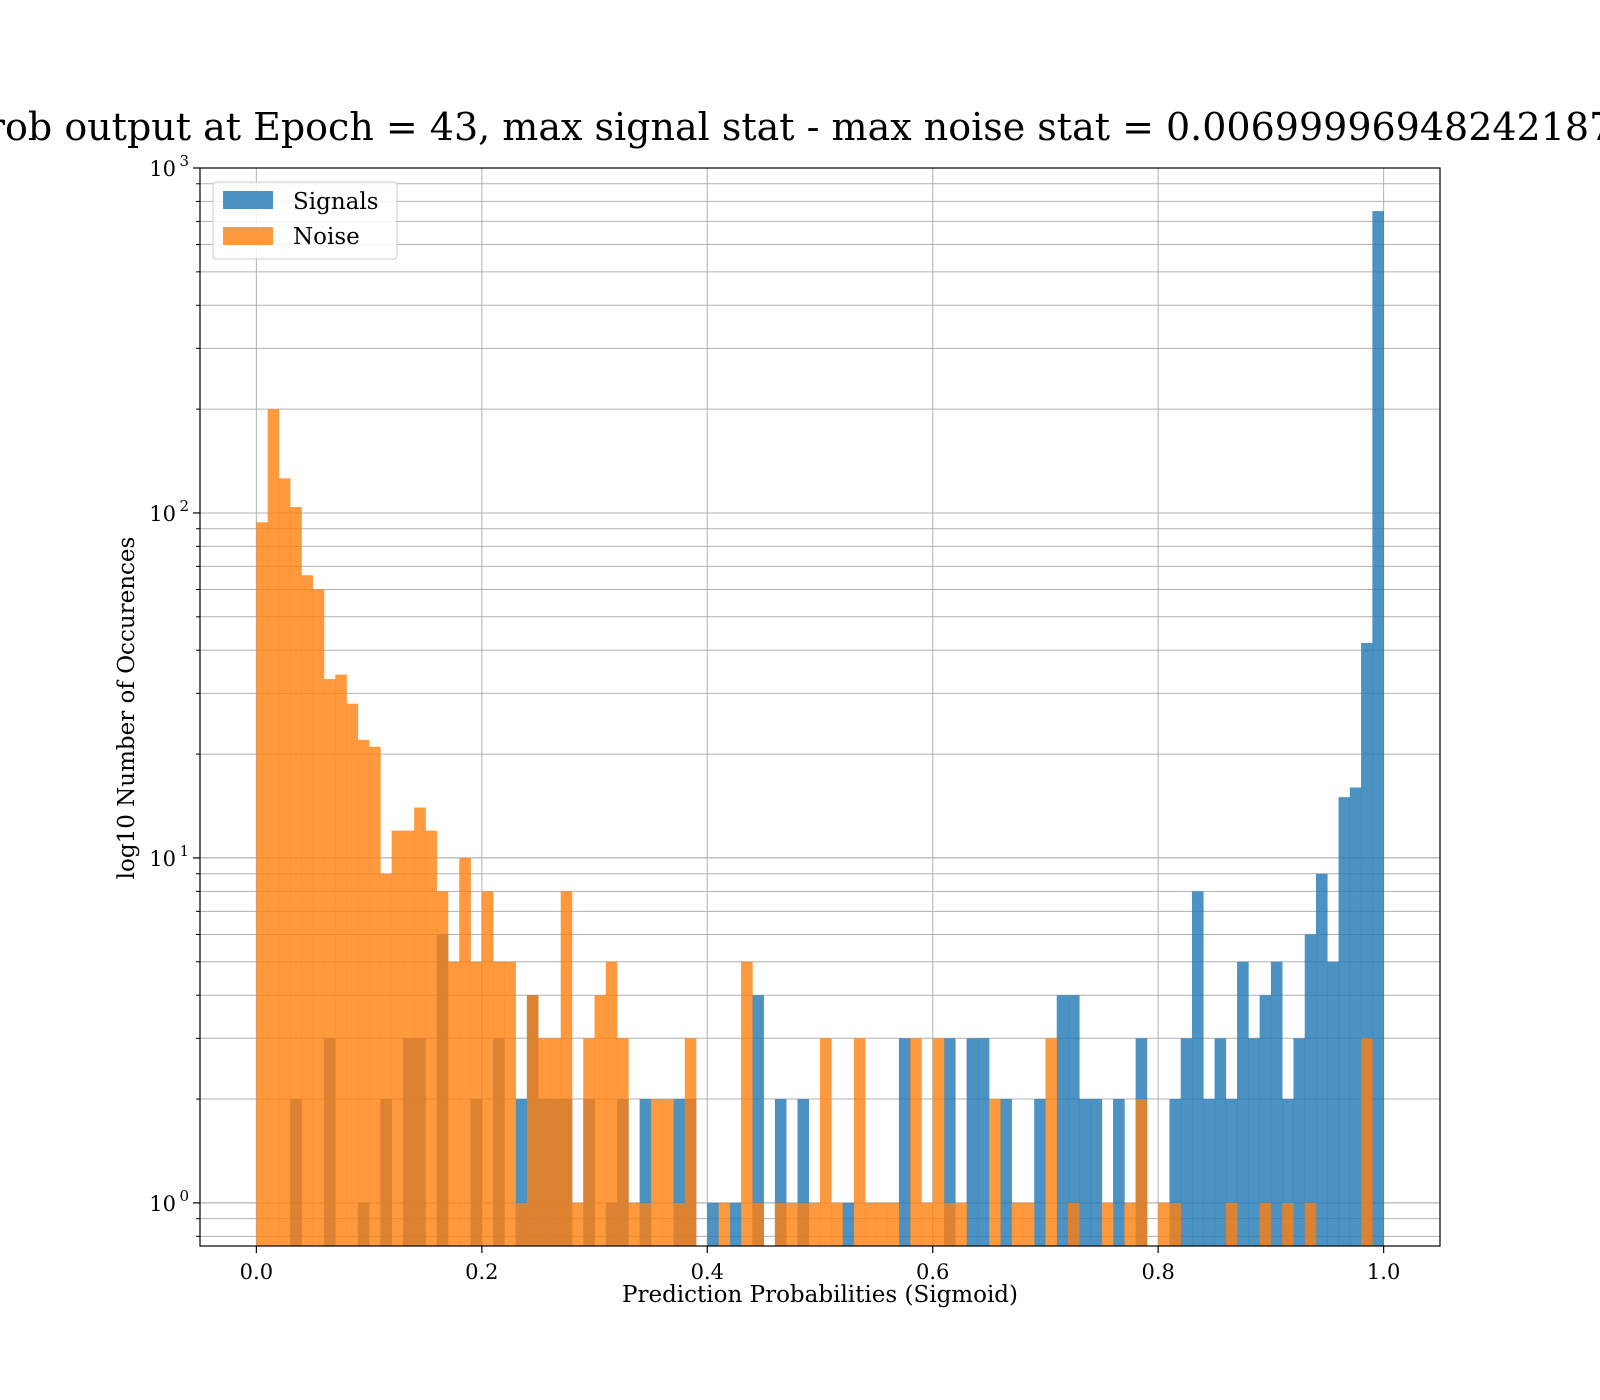 The height and width of the screenshot is (1400, 1600). I want to click on x-tick-label: 0.6, so click(932, 1272).